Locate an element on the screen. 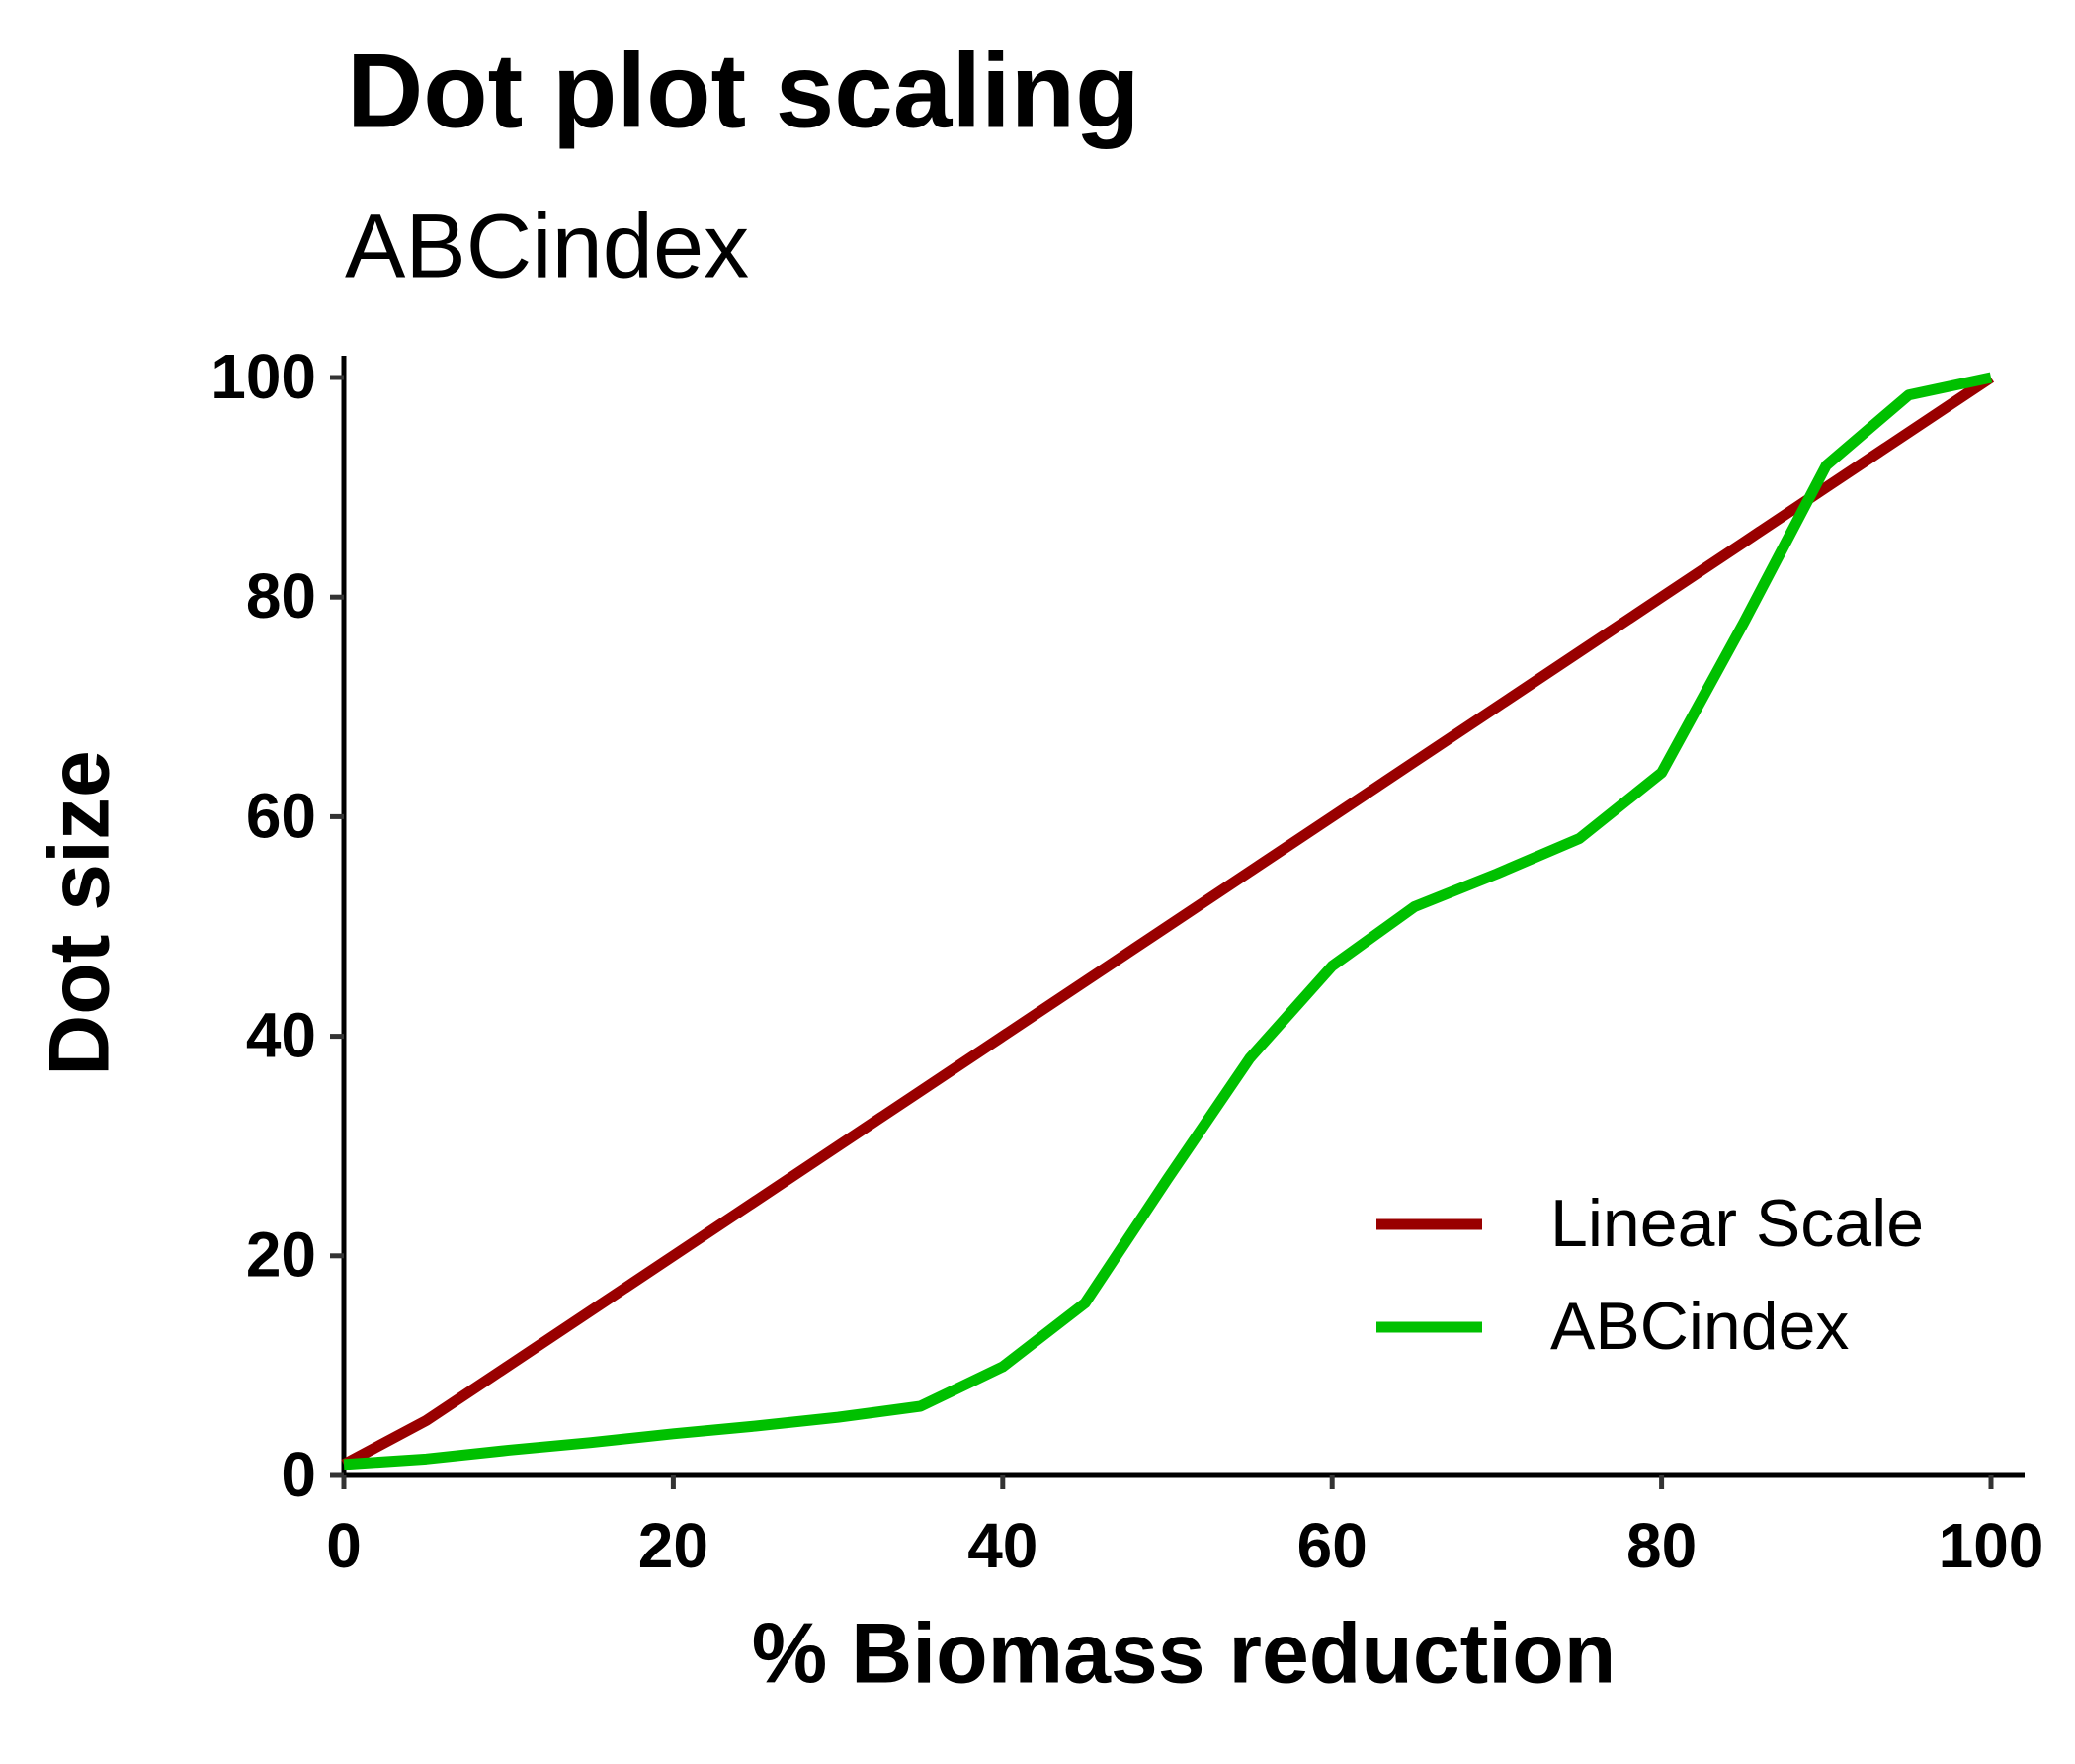 The height and width of the screenshot is (1764, 2075). y-axis-label: Dot size is located at coordinates (80, 913).